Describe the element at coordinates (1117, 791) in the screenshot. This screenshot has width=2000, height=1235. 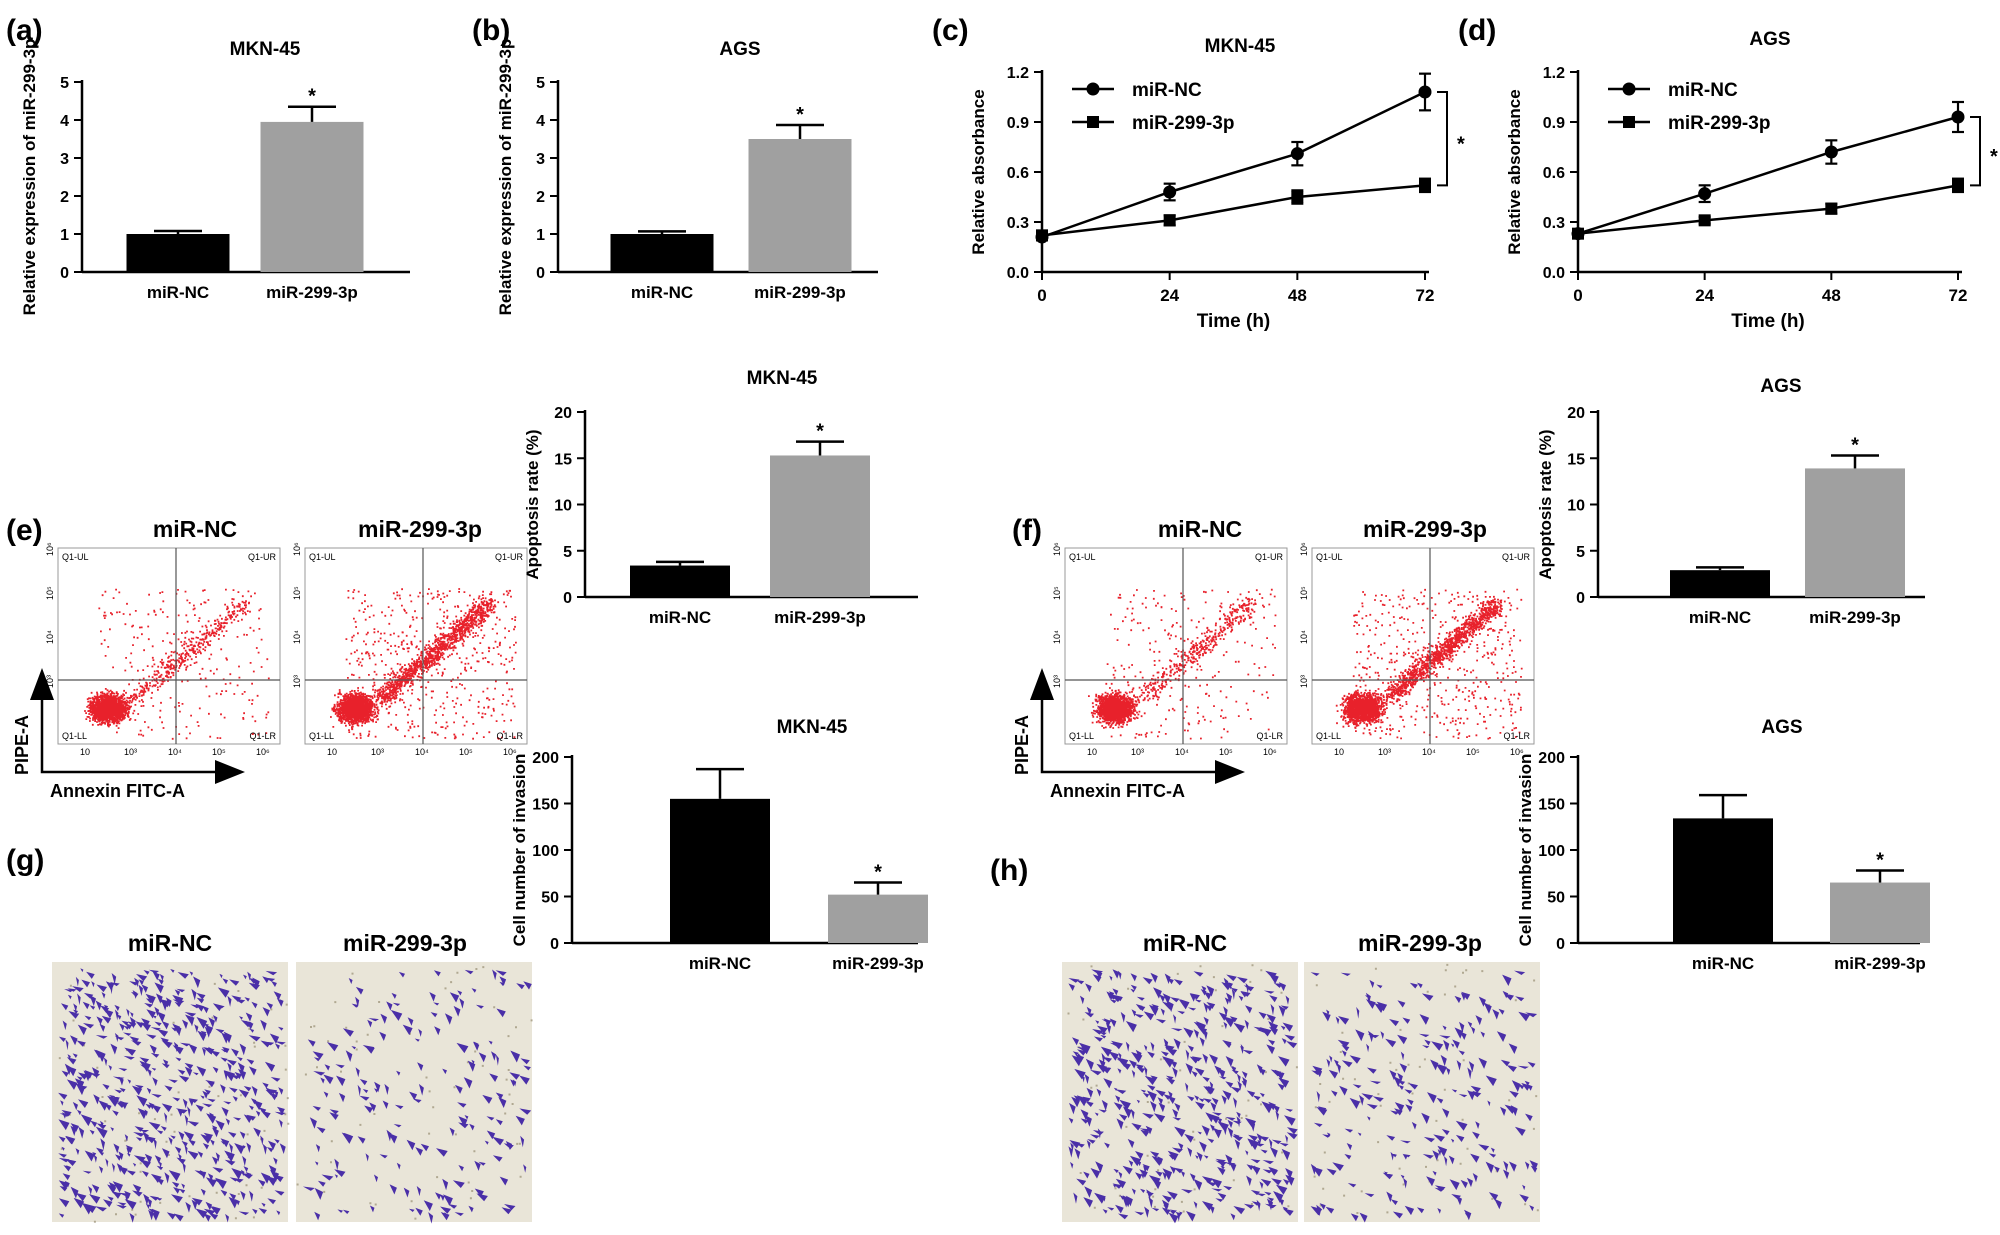
I see `flow-f-xaxis-label: Annexin FITC-A` at that location.